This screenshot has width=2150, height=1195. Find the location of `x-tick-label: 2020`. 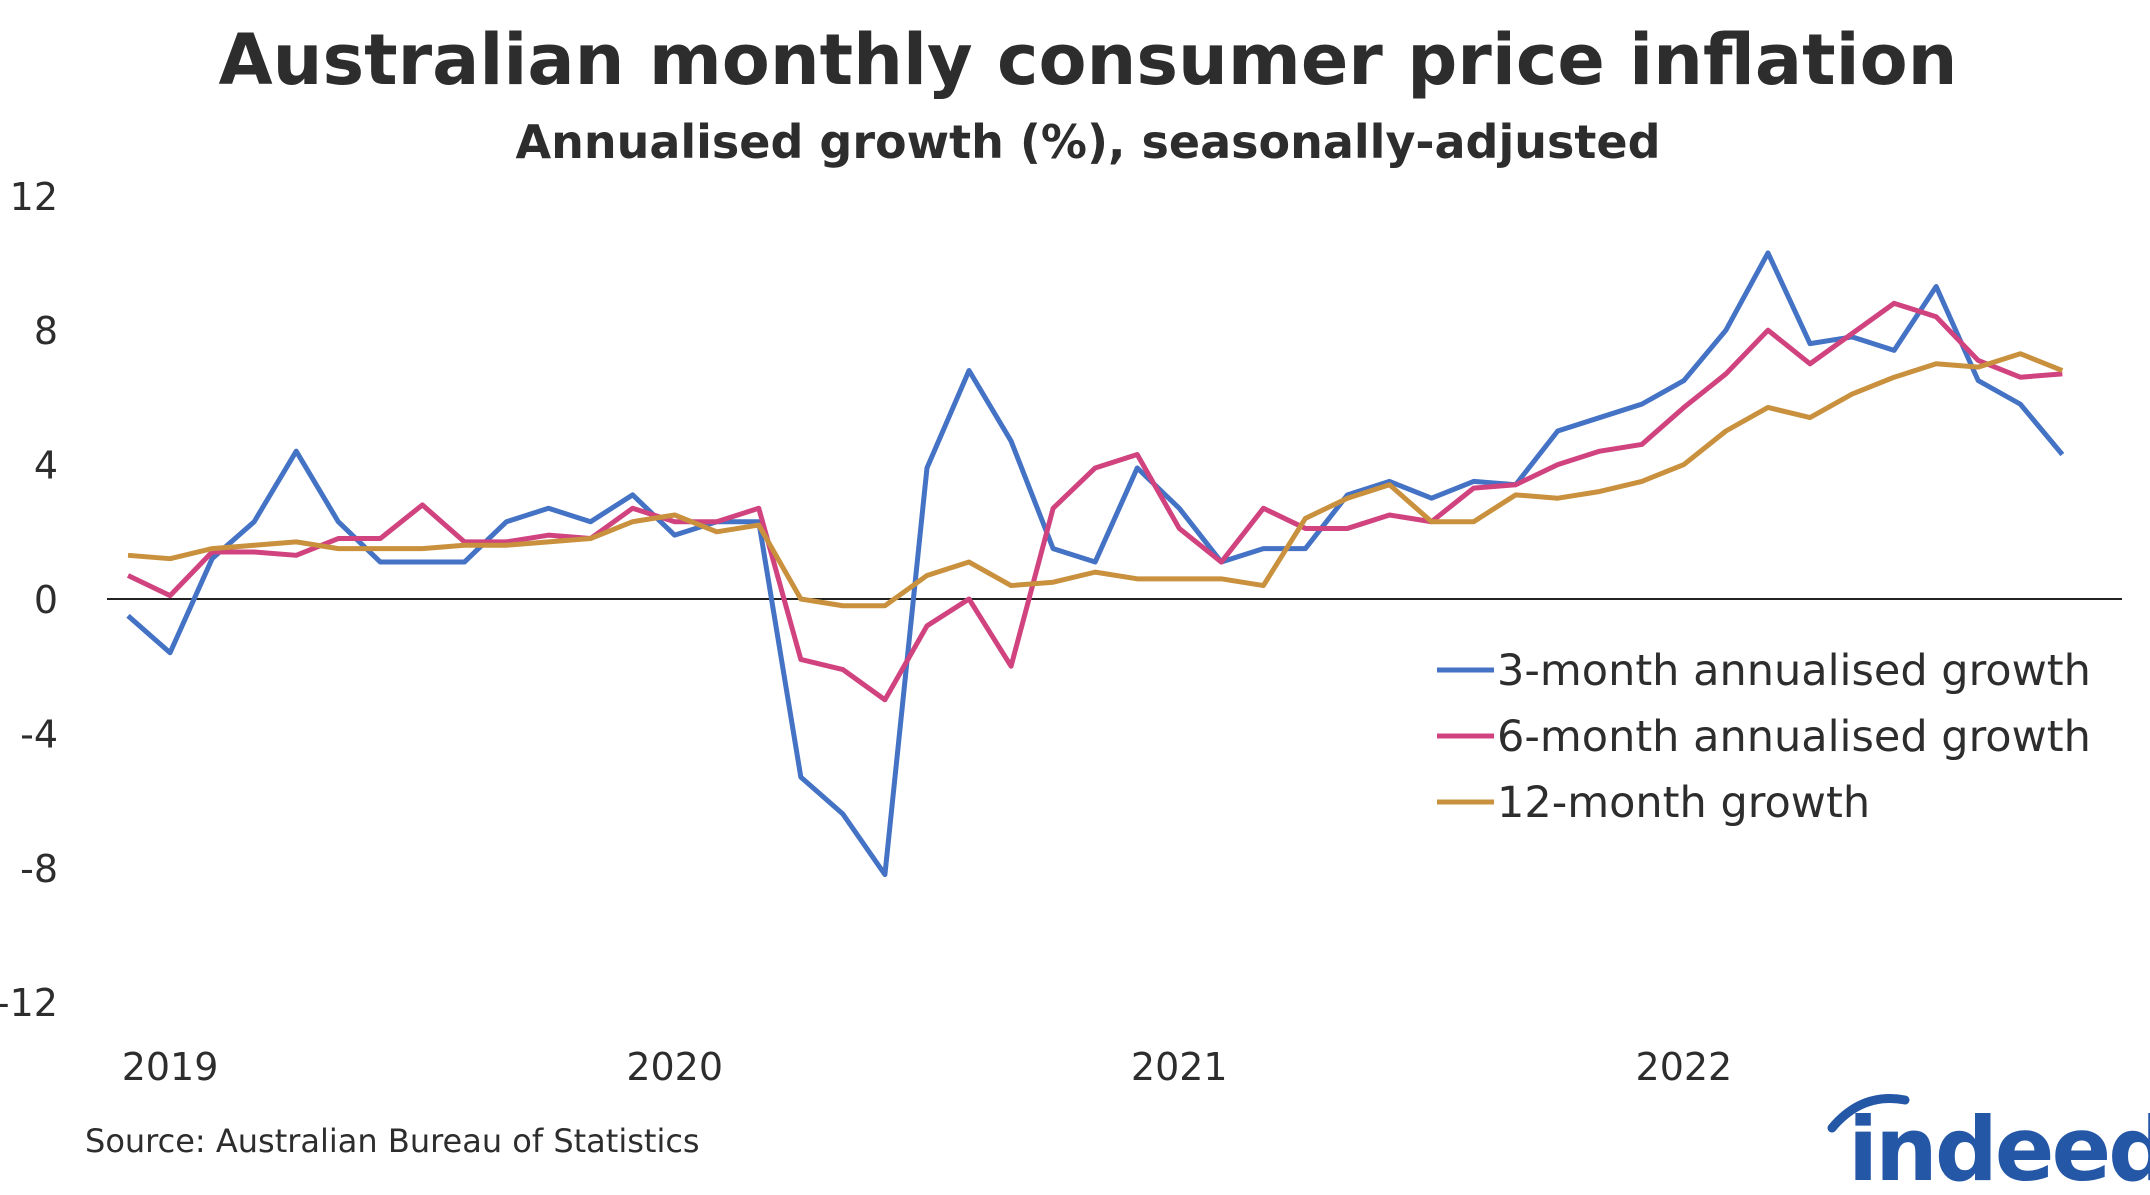

x-tick-label: 2020 is located at coordinates (674, 1067).